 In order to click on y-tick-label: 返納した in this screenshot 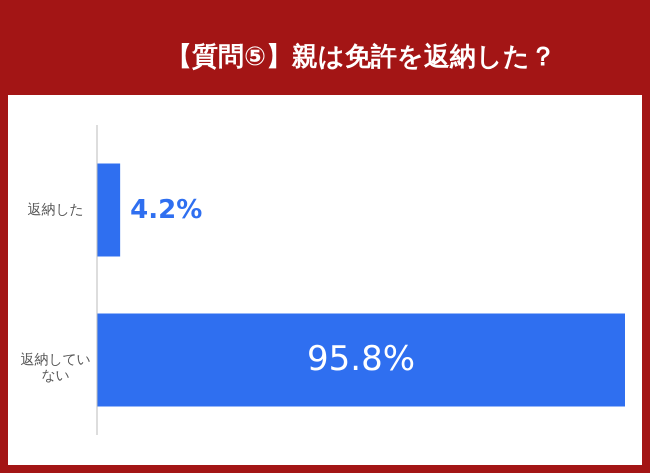, I will do `click(56, 210)`.